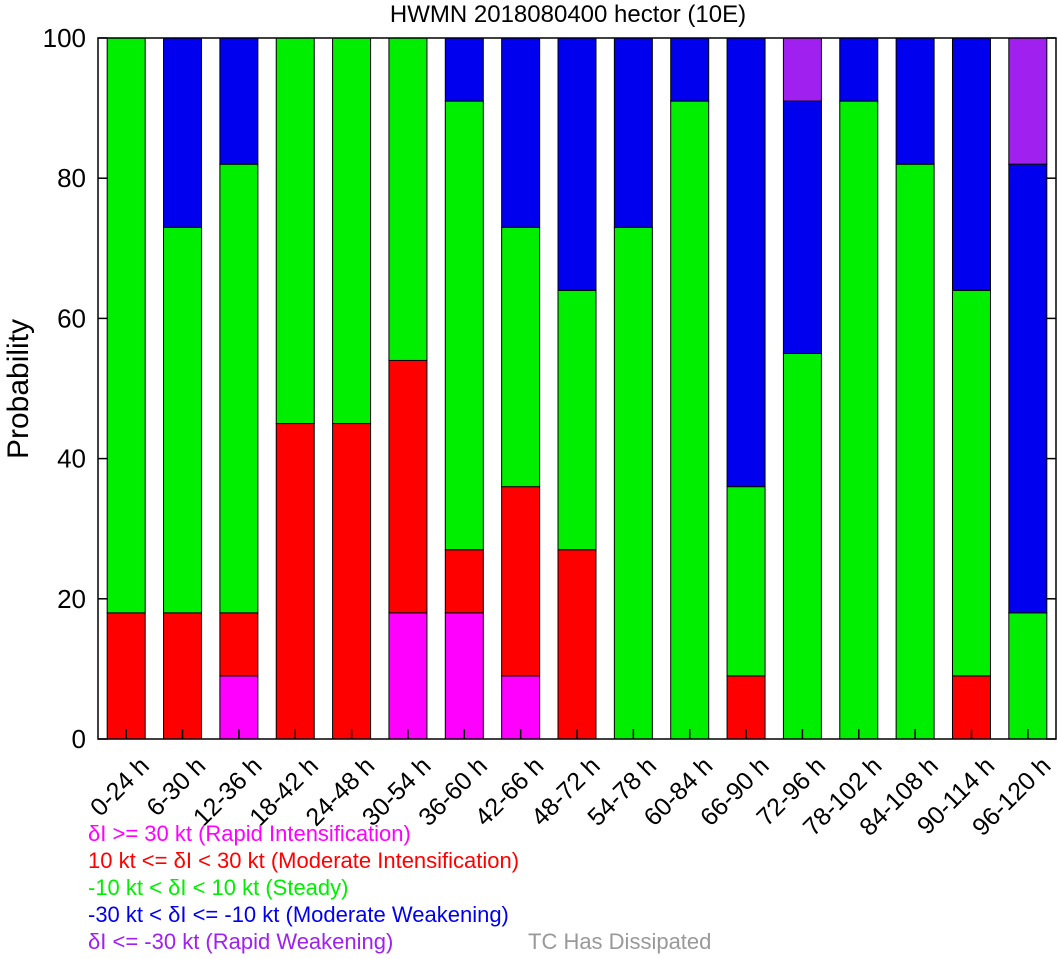 This screenshot has height=959, width=1057. I want to click on legend-rapid-intensification: δI >= 30 kt (Rapid Intensification), so click(249, 833).